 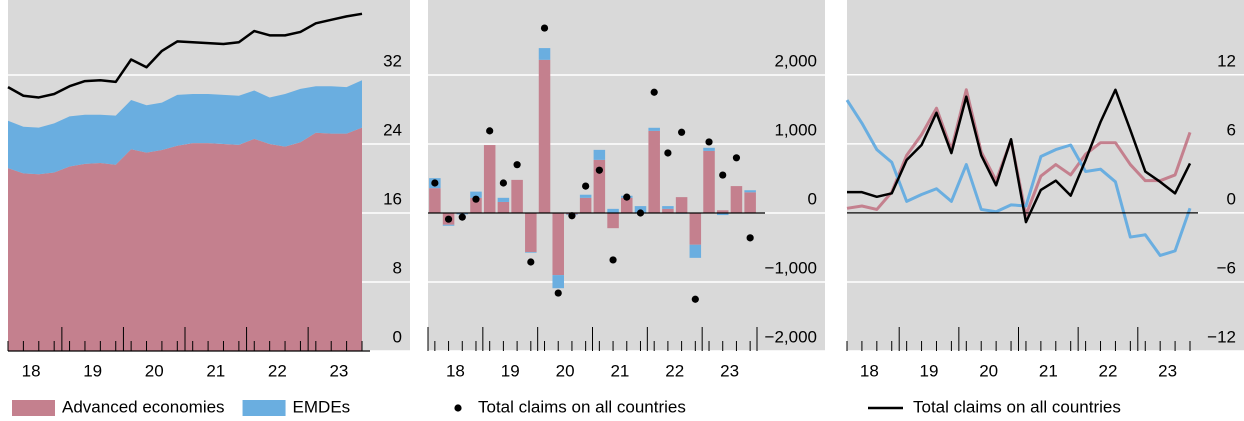 I want to click on y-tick-label: 32, so click(x=392, y=61).